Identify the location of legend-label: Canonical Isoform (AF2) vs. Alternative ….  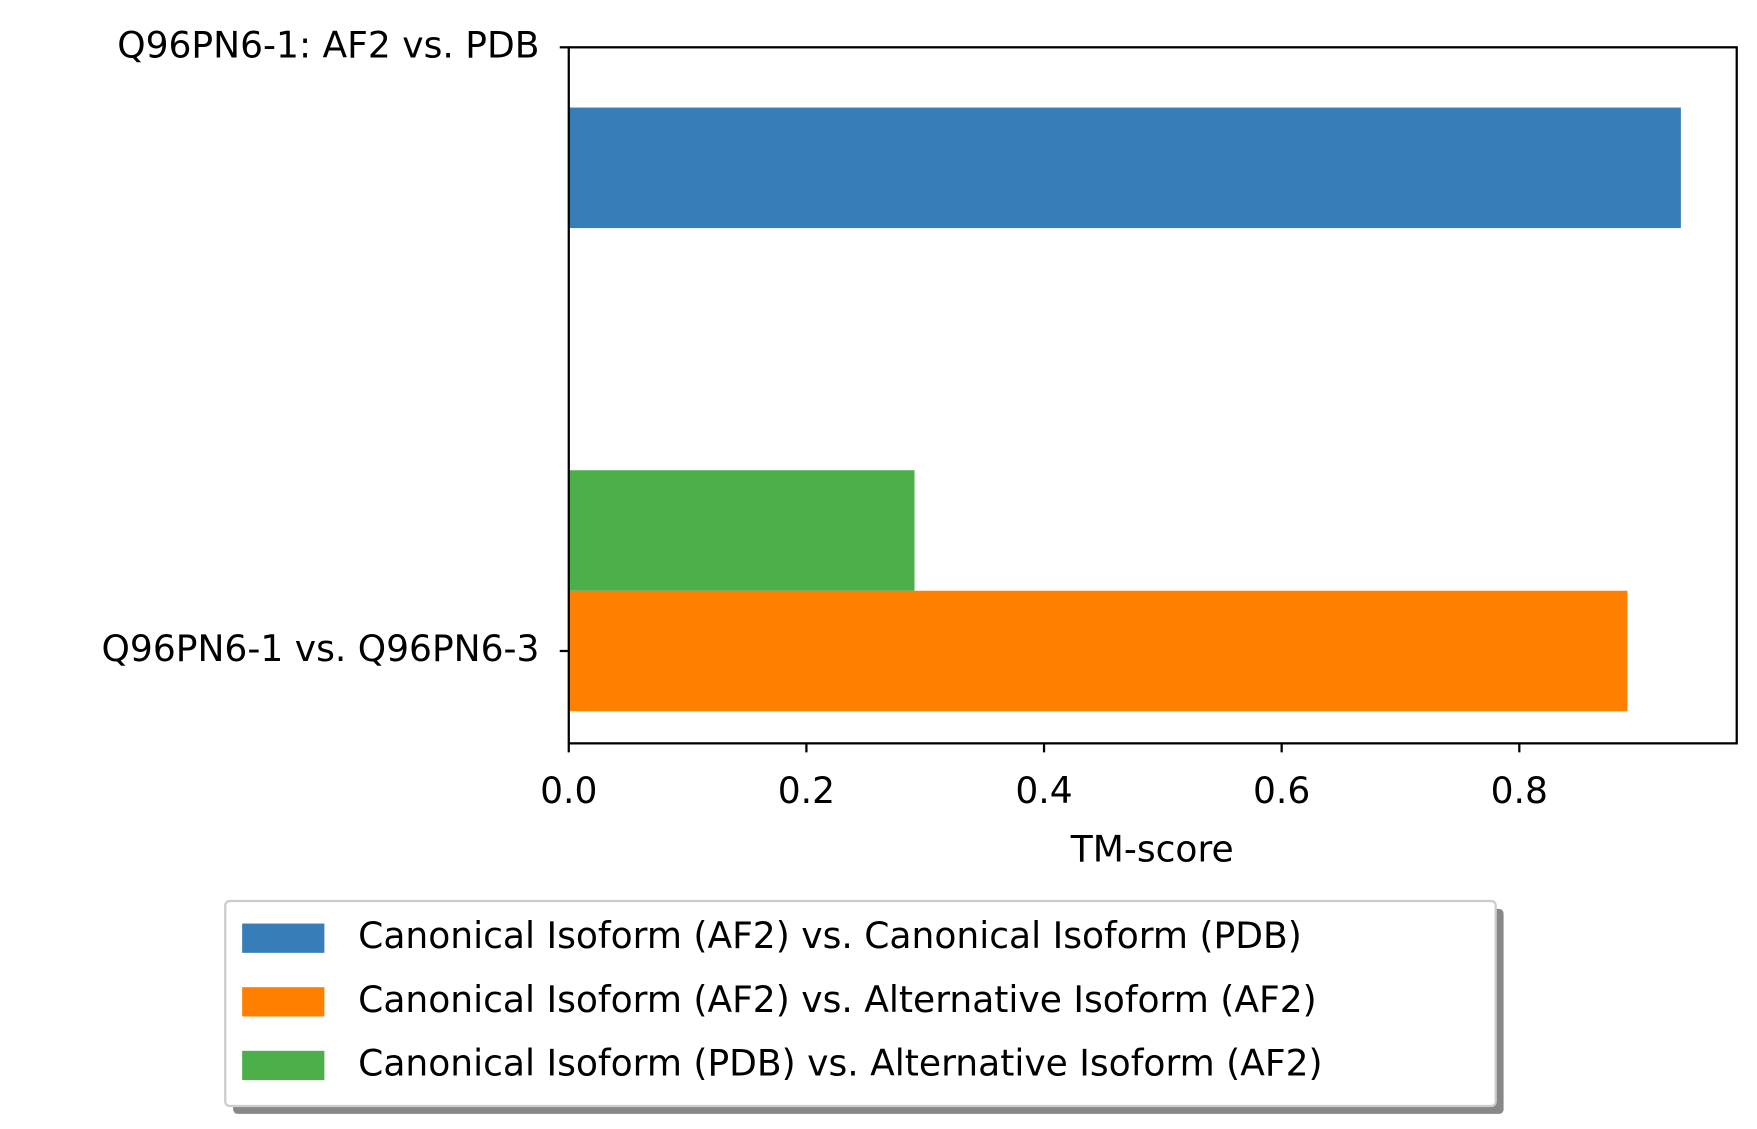
(837, 1000).